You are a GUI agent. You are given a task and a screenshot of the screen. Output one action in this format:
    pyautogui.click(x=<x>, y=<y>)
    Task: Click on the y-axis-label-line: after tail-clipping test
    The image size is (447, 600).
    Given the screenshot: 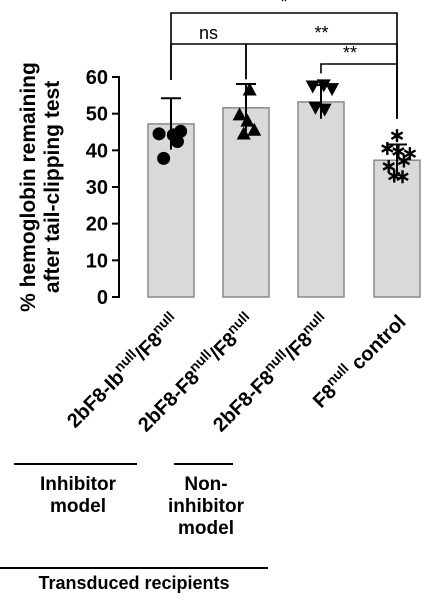 What is the action you would take?
    pyautogui.click(x=52, y=187)
    